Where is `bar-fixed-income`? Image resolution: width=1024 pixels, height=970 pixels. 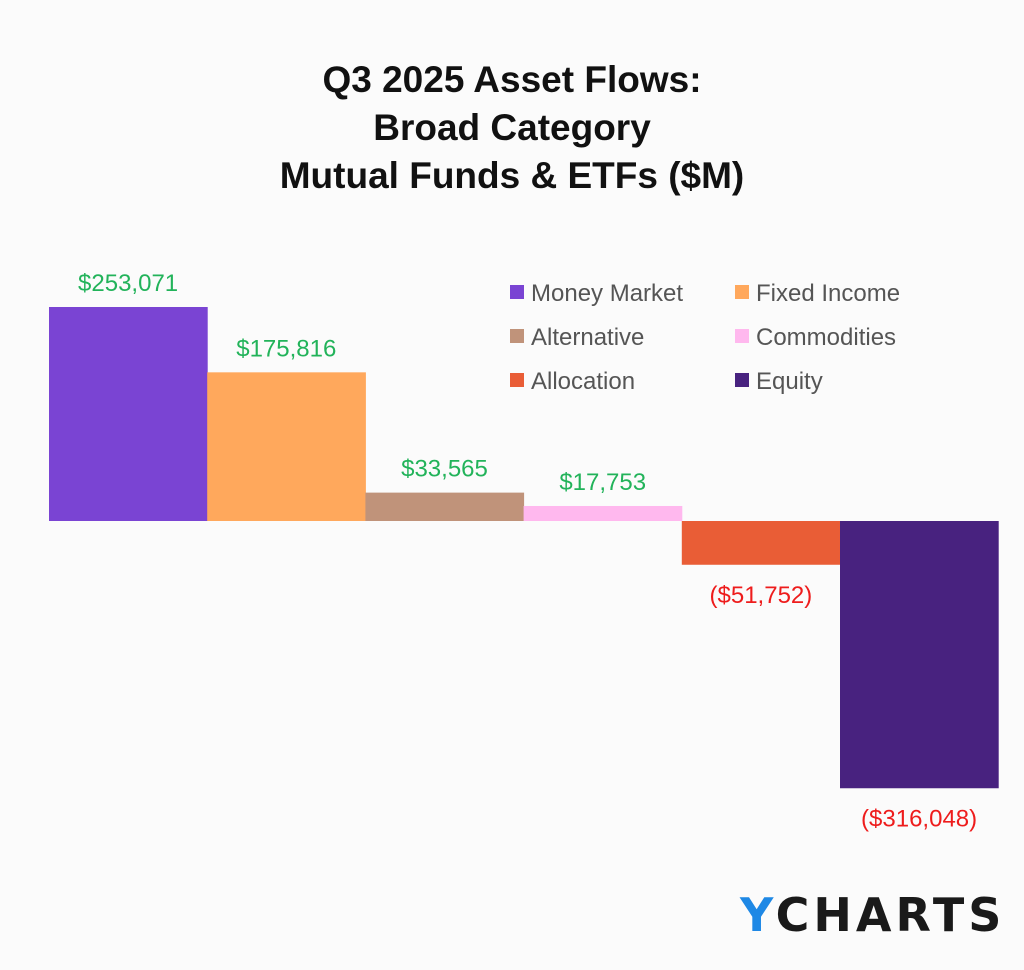 bar-fixed-income is located at coordinates (286, 446).